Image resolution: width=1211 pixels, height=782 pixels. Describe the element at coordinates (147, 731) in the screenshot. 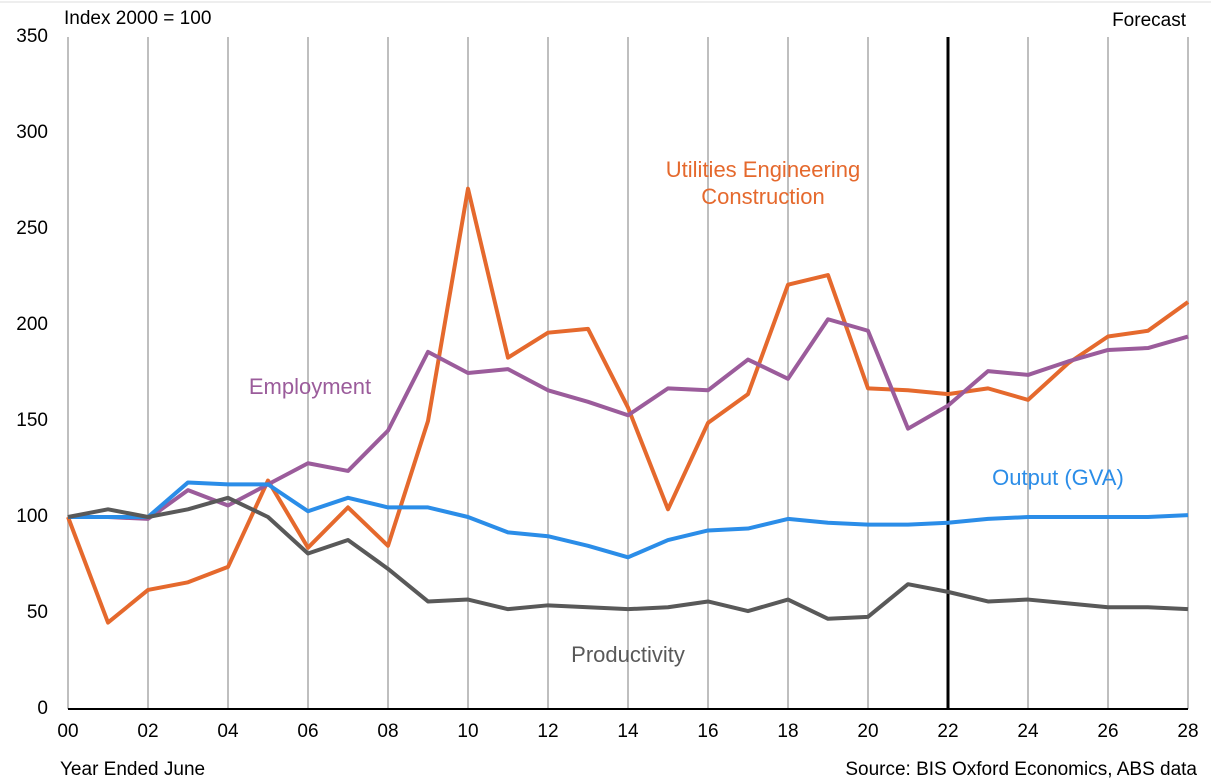

I see `x-tick-label: 02` at that location.